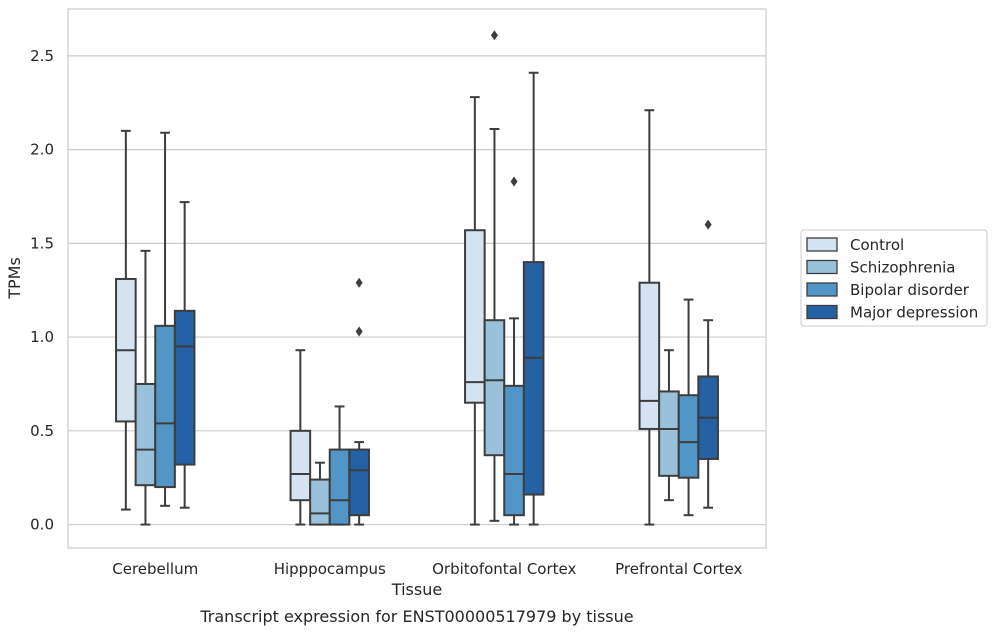 This screenshot has height=634, width=997. Describe the element at coordinates (877, 245) in the screenshot. I see `legend-label: Control` at that location.